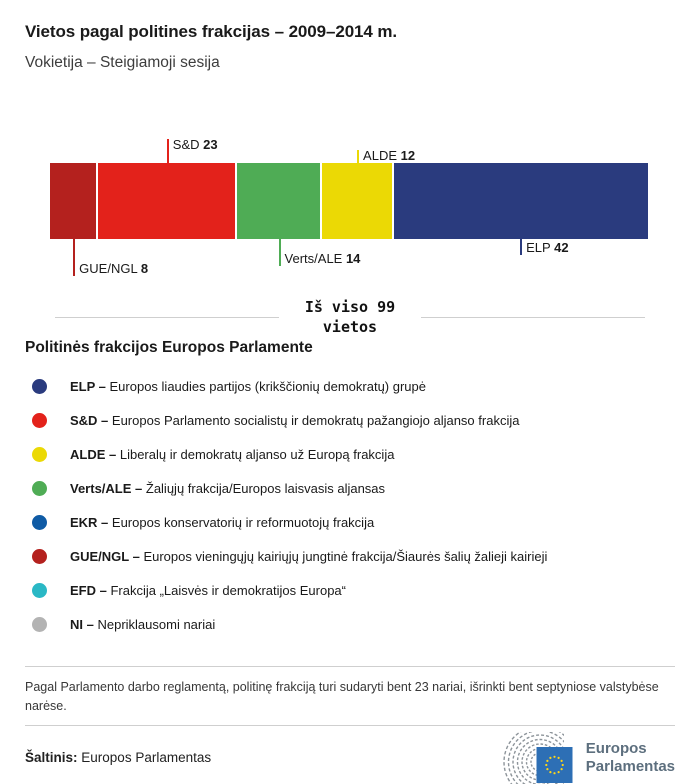  Describe the element at coordinates (195, 144) in the screenshot. I see `callout-label-s-d: S&D 23` at that location.